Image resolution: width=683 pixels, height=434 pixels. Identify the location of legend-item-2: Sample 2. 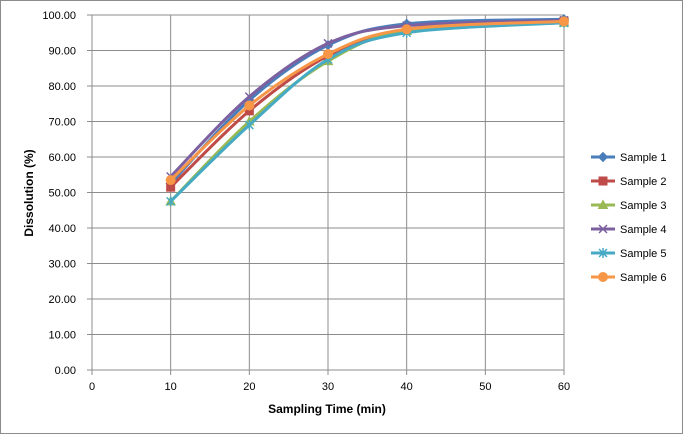
(628, 182).